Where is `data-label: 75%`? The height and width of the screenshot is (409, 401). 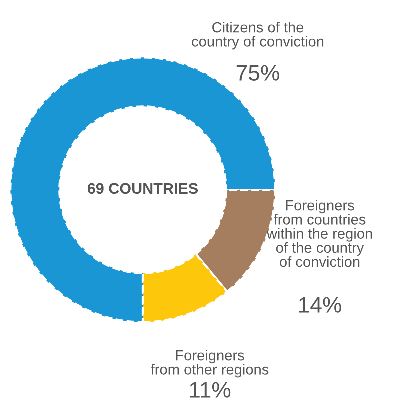
data-label: 75% is located at coordinates (258, 73).